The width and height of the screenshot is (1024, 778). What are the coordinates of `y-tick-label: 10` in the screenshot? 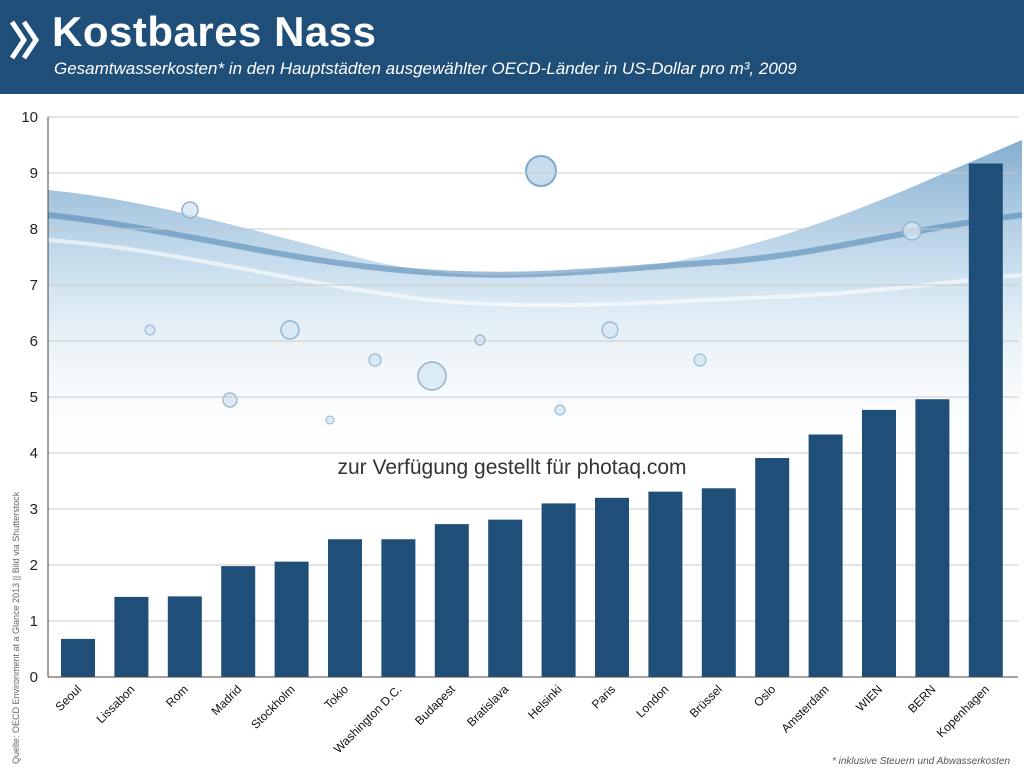 It's located at (29, 117).